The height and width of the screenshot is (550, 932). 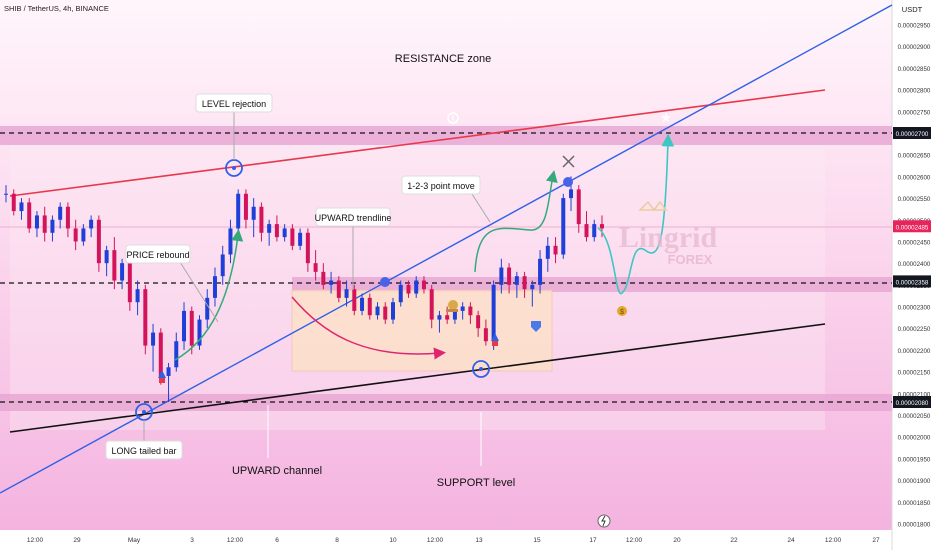 I want to click on point-move-label: 1-2-3 point move, so click(x=441, y=186).